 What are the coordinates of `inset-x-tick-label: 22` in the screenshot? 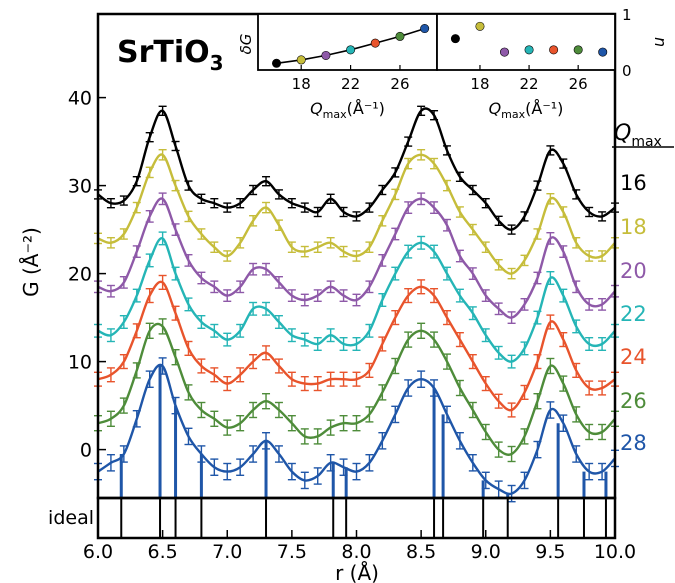 It's located at (350, 84).